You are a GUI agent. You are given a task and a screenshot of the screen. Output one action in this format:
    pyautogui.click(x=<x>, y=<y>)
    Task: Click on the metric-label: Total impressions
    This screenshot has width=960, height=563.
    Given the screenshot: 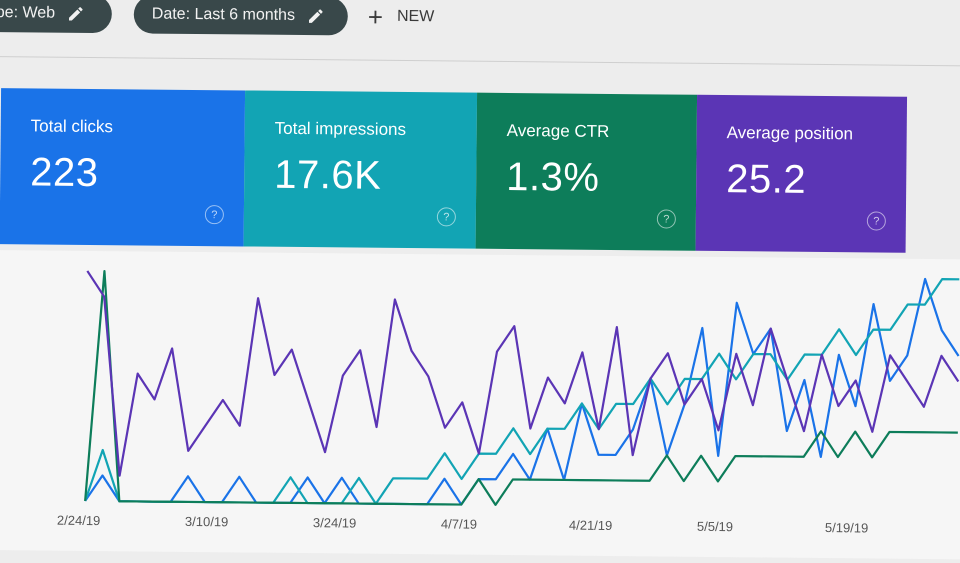 What is the action you would take?
    pyautogui.click(x=340, y=128)
    